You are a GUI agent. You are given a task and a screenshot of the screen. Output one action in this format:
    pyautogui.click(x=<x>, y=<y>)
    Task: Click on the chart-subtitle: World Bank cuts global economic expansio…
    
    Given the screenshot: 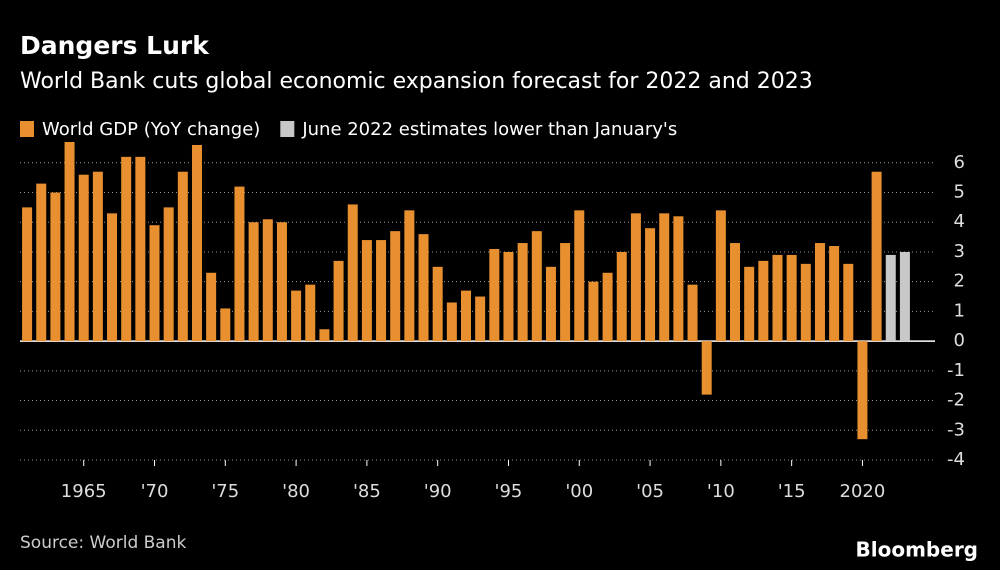 What is the action you would take?
    pyautogui.click(x=416, y=81)
    